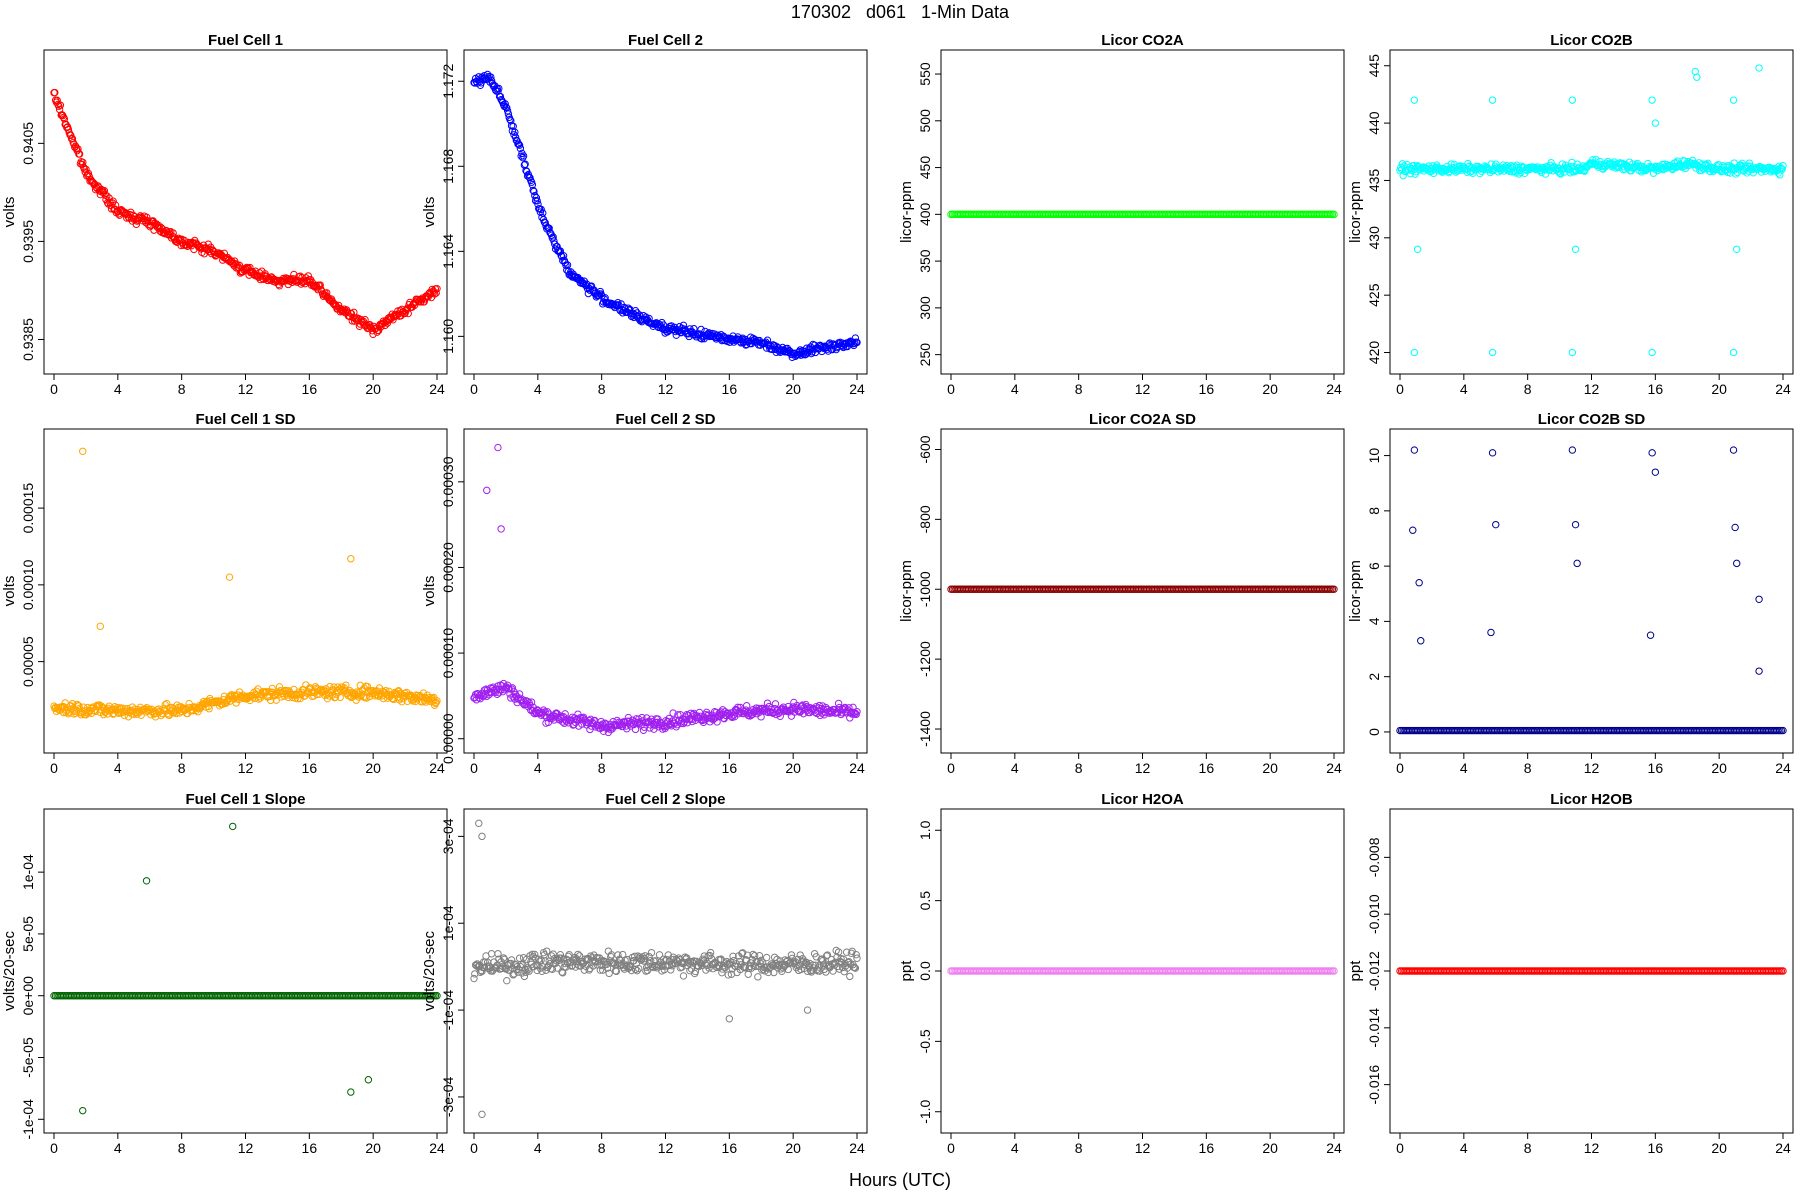  I want to click on y-tick-label: 5e-05, so click(28, 934).